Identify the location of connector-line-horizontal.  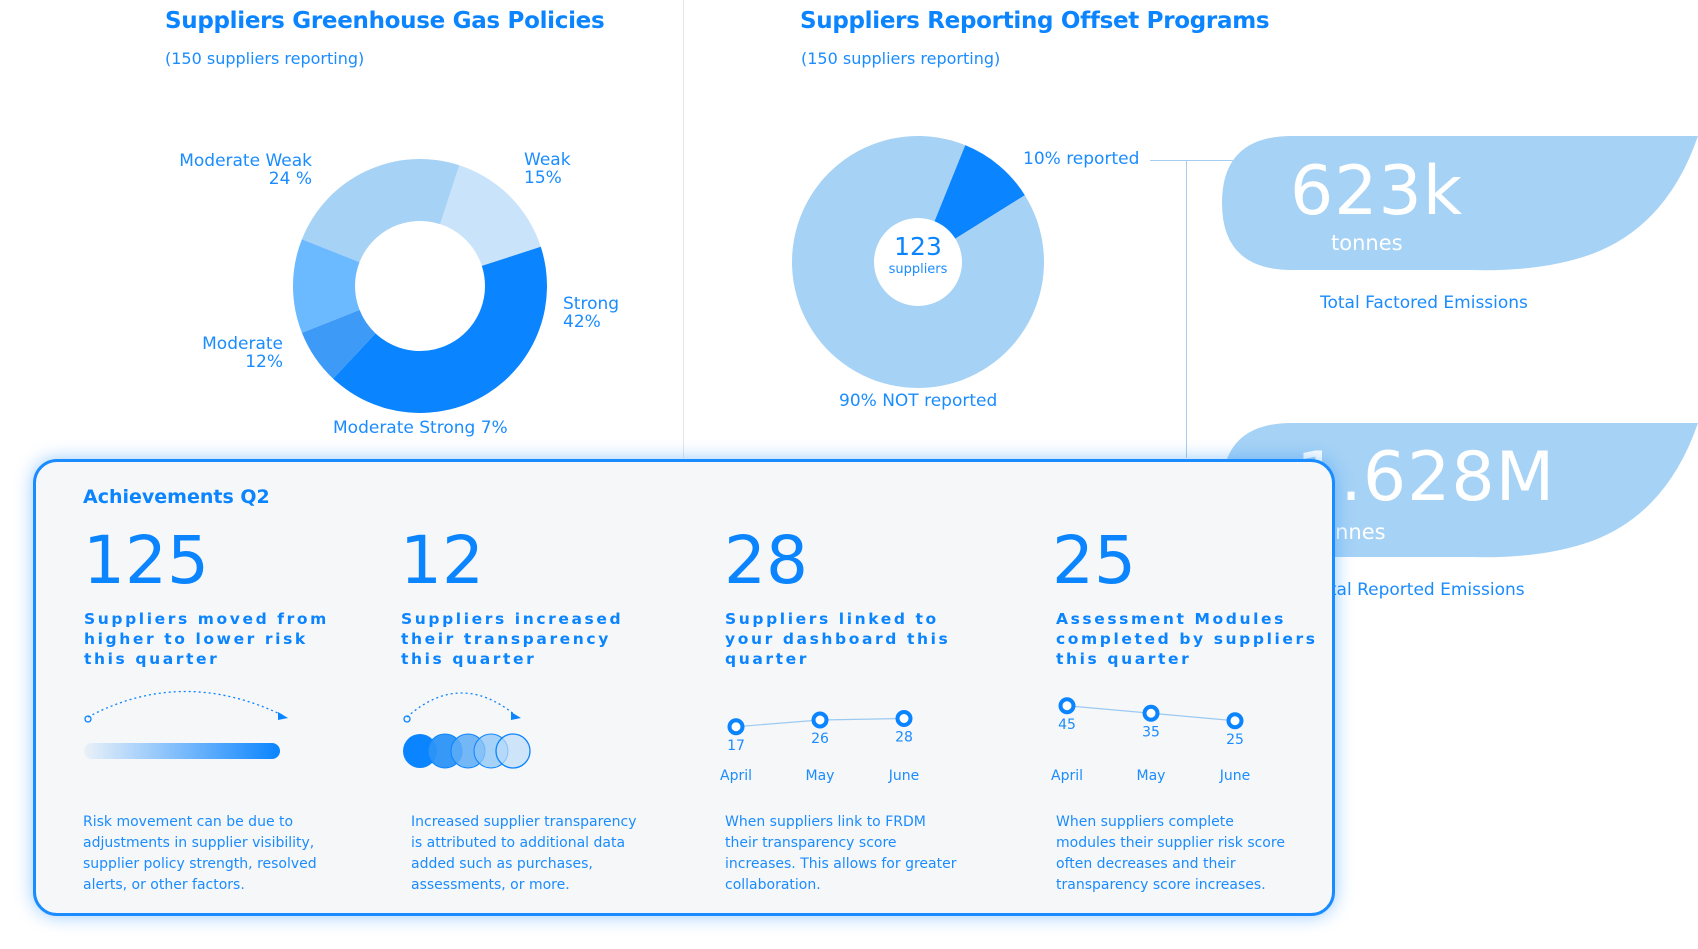
(1195, 160).